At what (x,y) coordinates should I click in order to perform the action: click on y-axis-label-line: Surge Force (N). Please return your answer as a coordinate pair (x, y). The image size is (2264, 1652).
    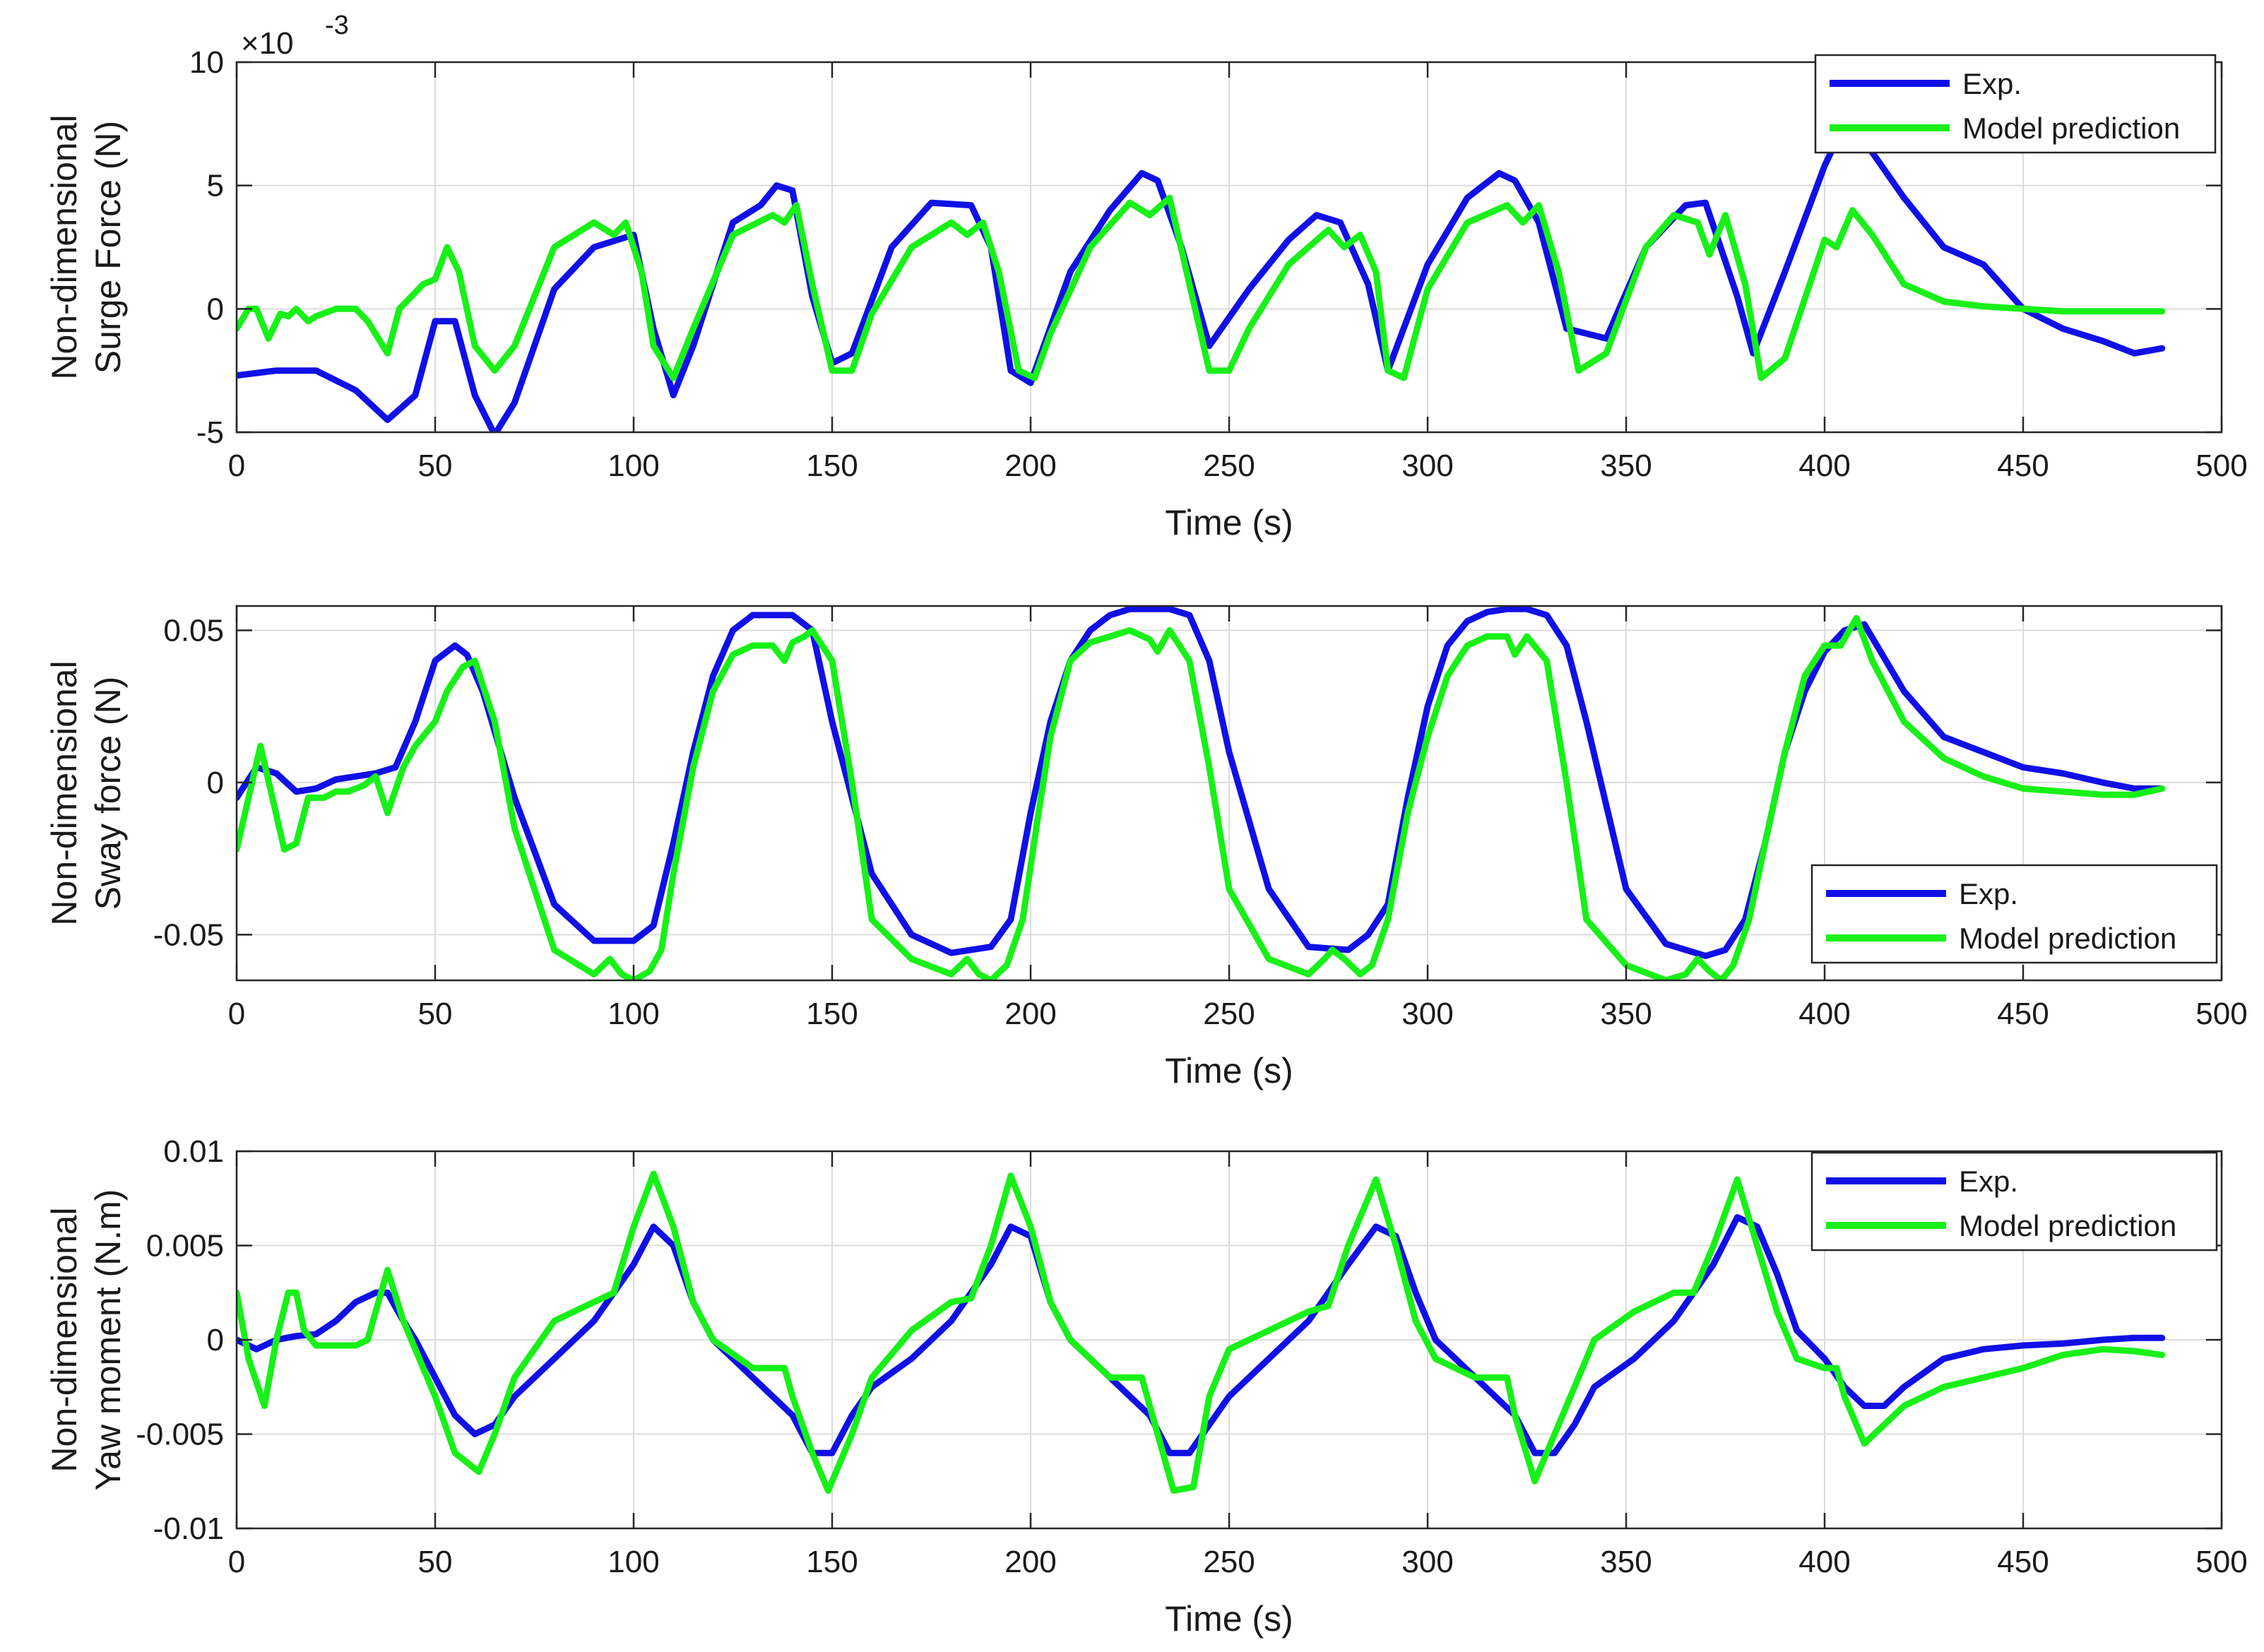
    Looking at the image, I should click on (108, 248).